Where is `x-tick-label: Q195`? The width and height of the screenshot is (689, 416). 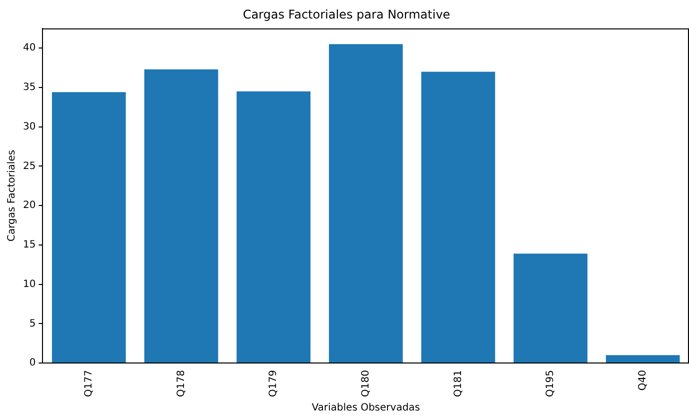 x-tick-label: Q195 is located at coordinates (550, 384).